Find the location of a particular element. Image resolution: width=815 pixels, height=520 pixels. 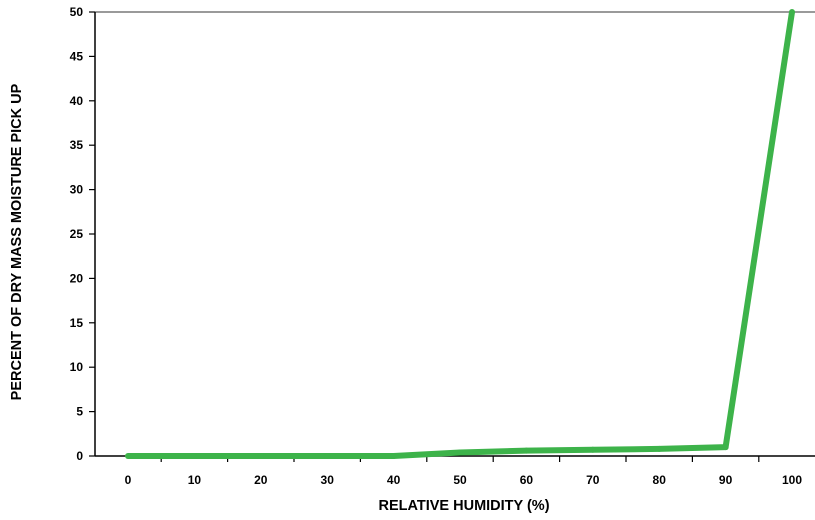

y-tick-label: 25 is located at coordinates (77, 234).